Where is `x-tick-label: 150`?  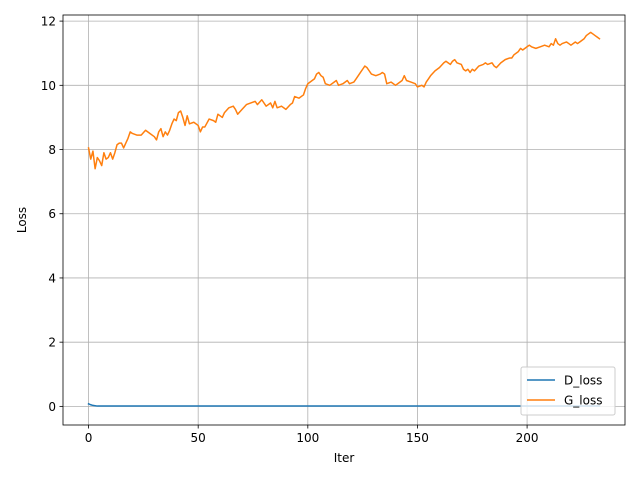 x-tick-label: 150 is located at coordinates (417, 438).